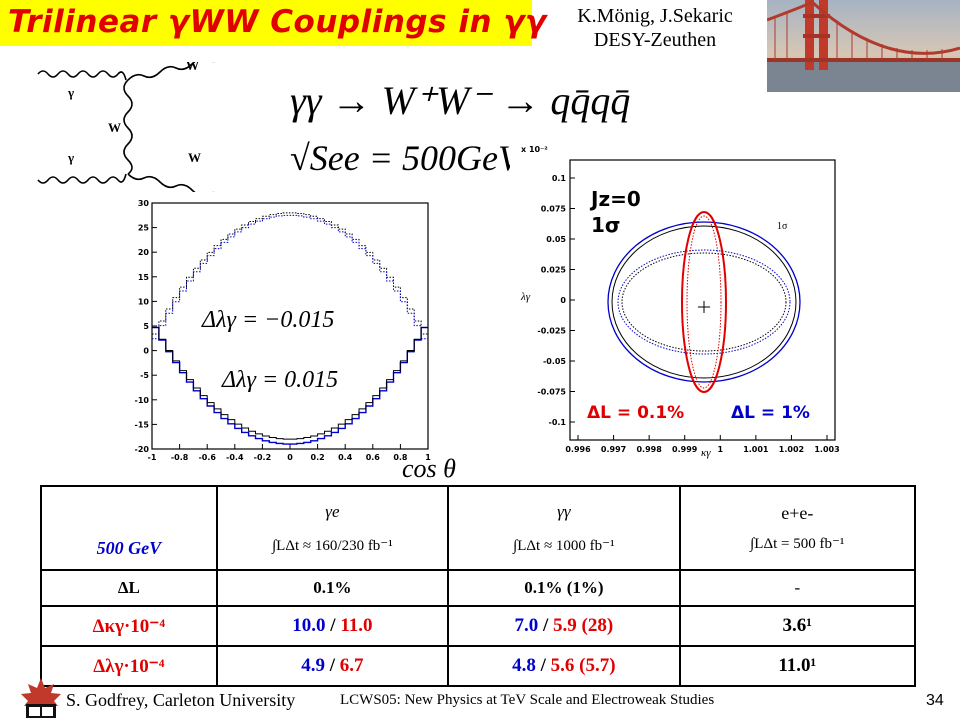 The width and height of the screenshot is (960, 720). What do you see at coordinates (706, 453) in the screenshot?
I see `xlabel-kappa: κγ` at bounding box center [706, 453].